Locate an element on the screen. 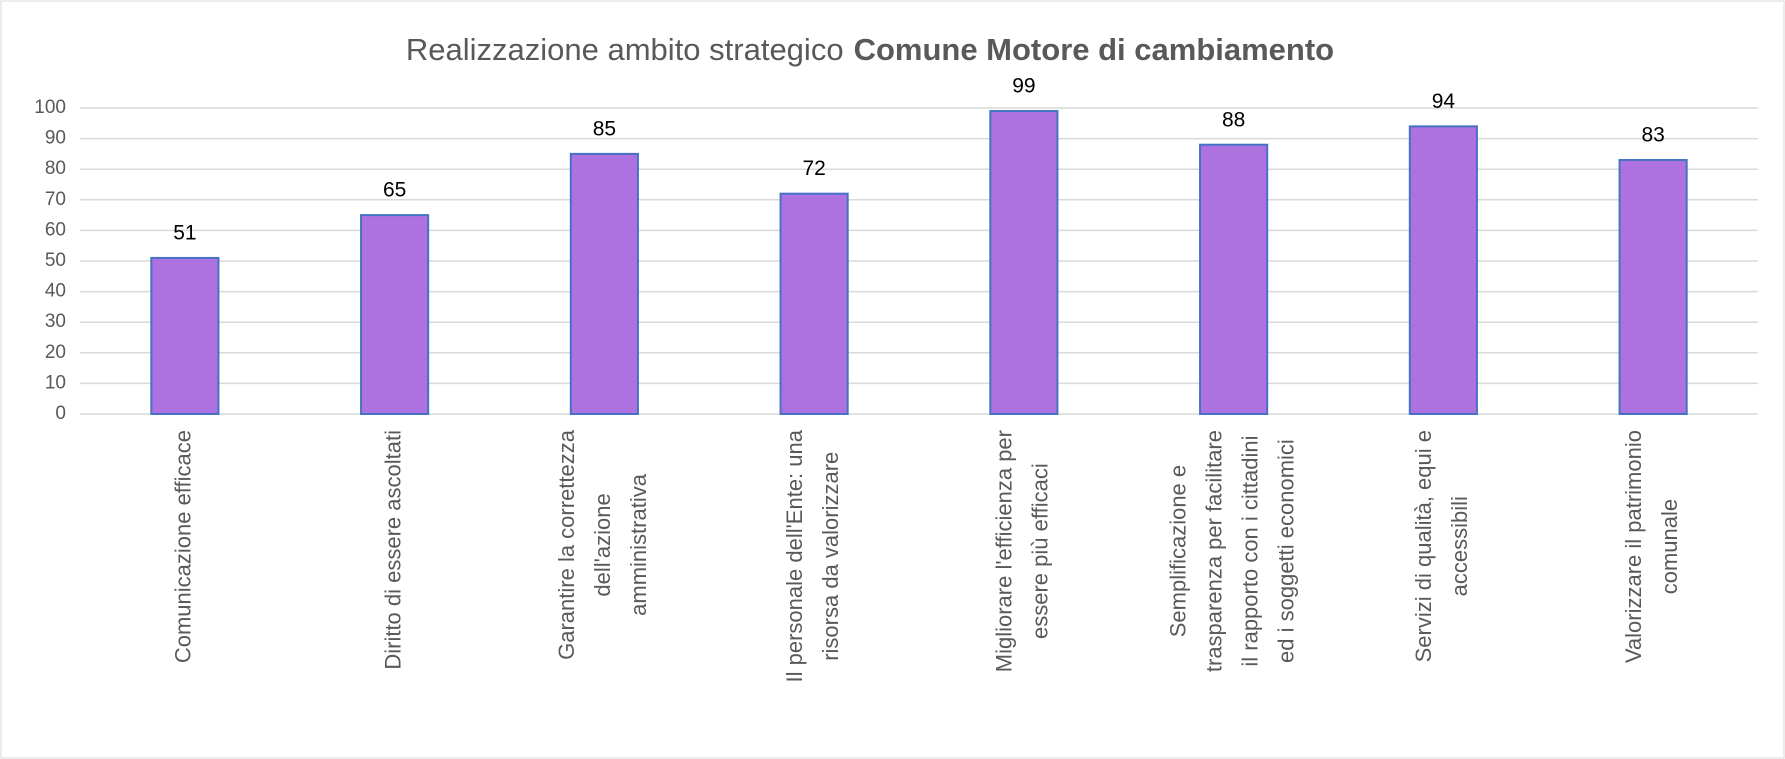 The height and width of the screenshot is (759, 1785). x-tick-label: Comunicazione efficace is located at coordinates (183, 546).